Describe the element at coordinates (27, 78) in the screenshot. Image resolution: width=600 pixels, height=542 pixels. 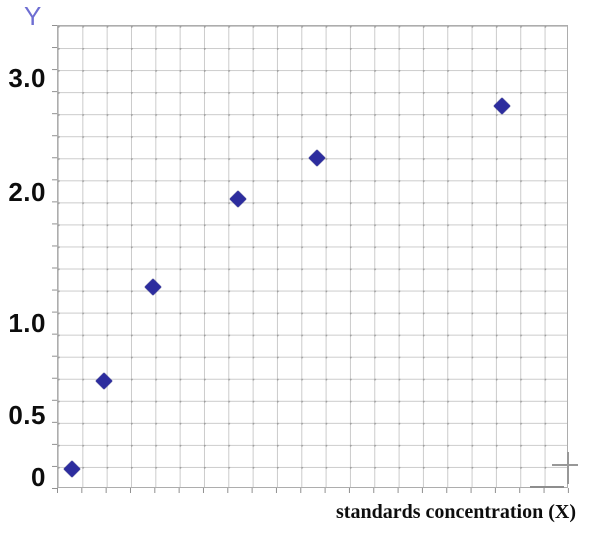
I see `y-tick-label: 3.0` at that location.